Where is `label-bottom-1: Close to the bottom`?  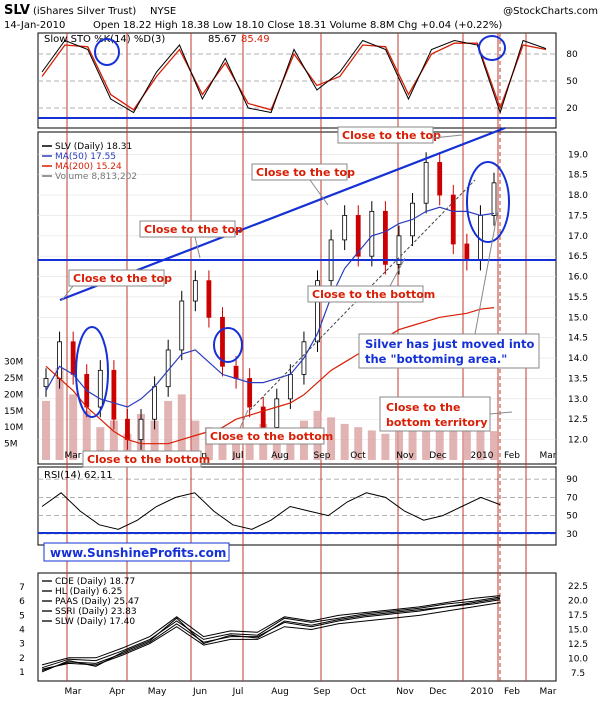
label-bottom-1: Close to the bottom is located at coordinates (371, 294).